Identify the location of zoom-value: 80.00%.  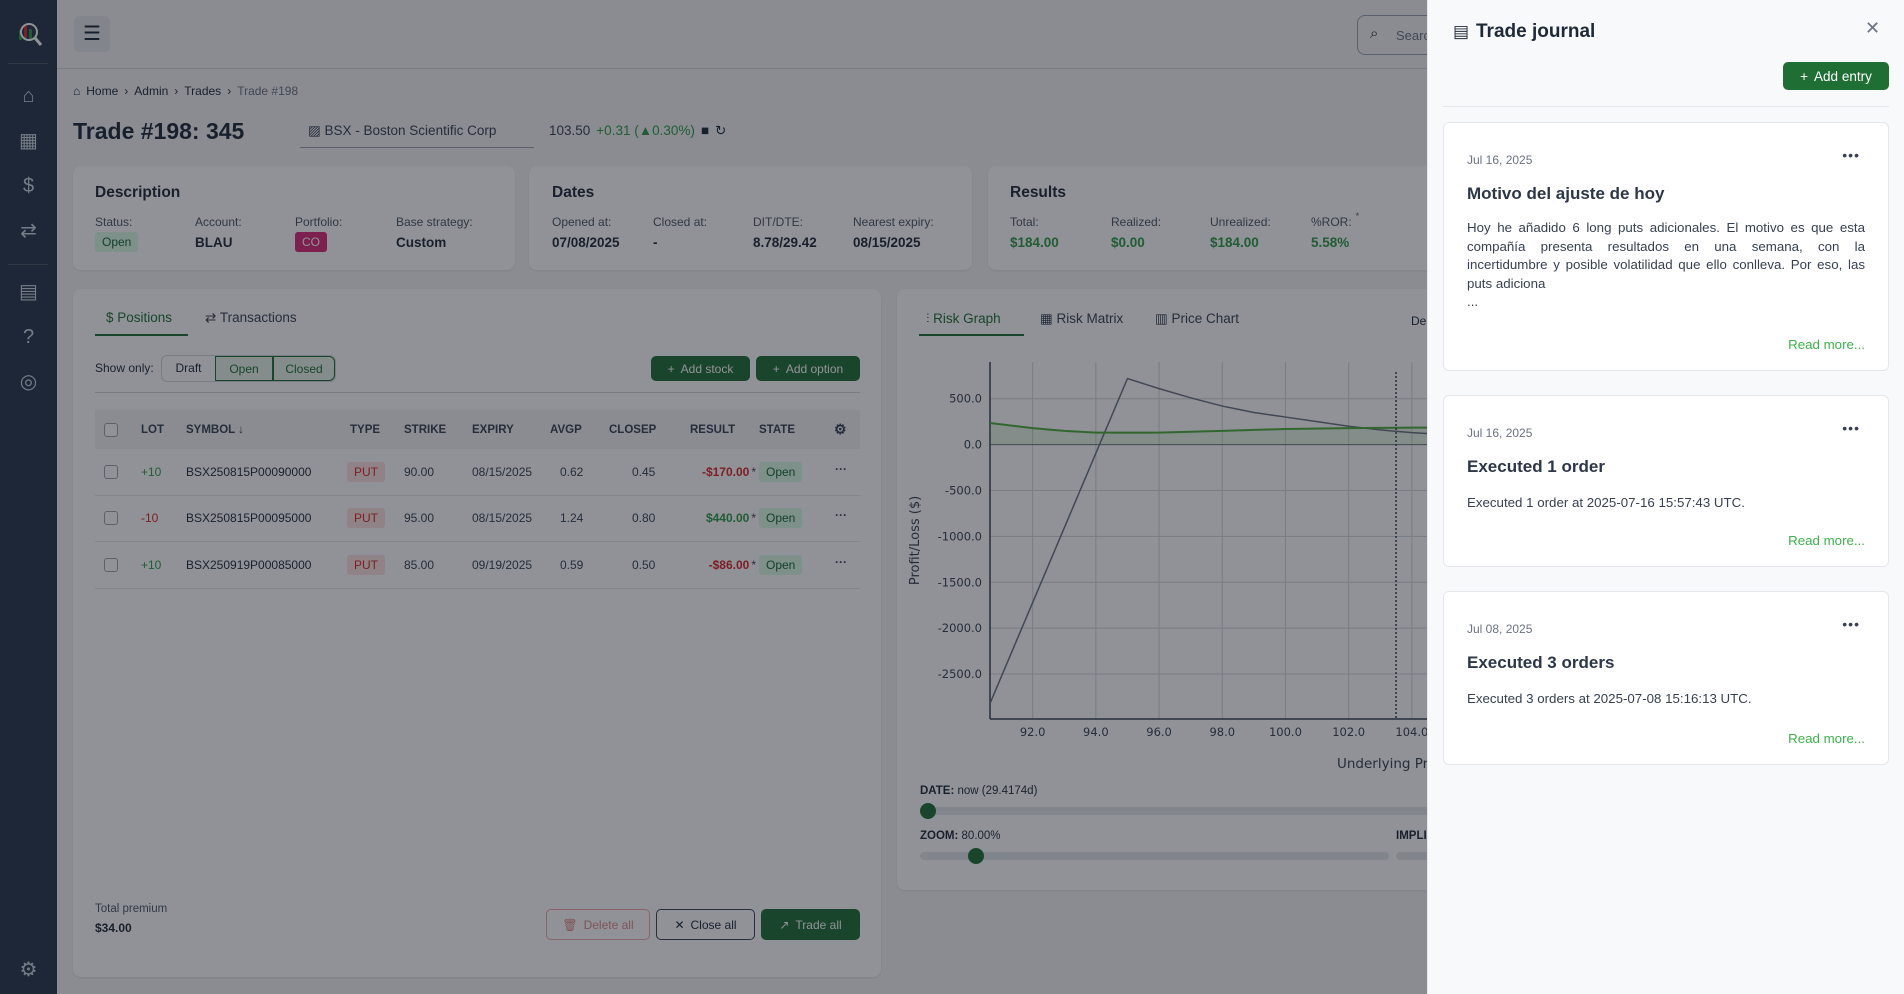
(981, 836).